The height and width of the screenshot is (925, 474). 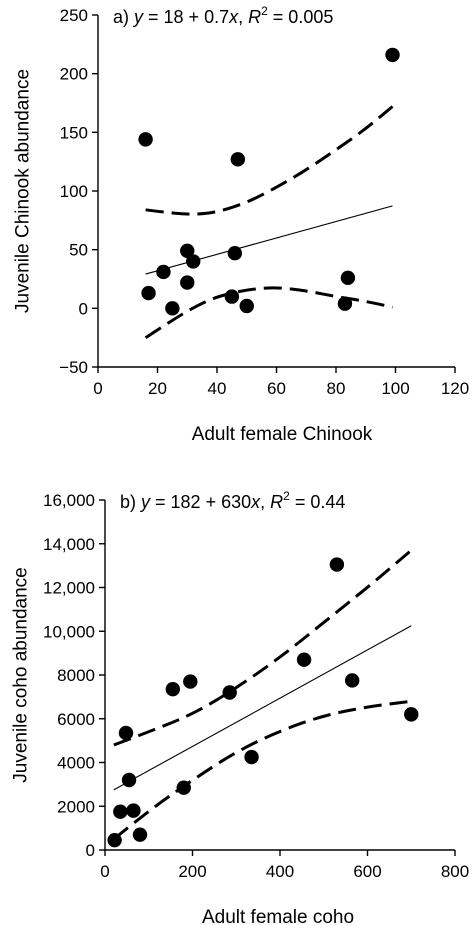 What do you see at coordinates (76, 675) in the screenshot?
I see `y-tick-label: 8000` at bounding box center [76, 675].